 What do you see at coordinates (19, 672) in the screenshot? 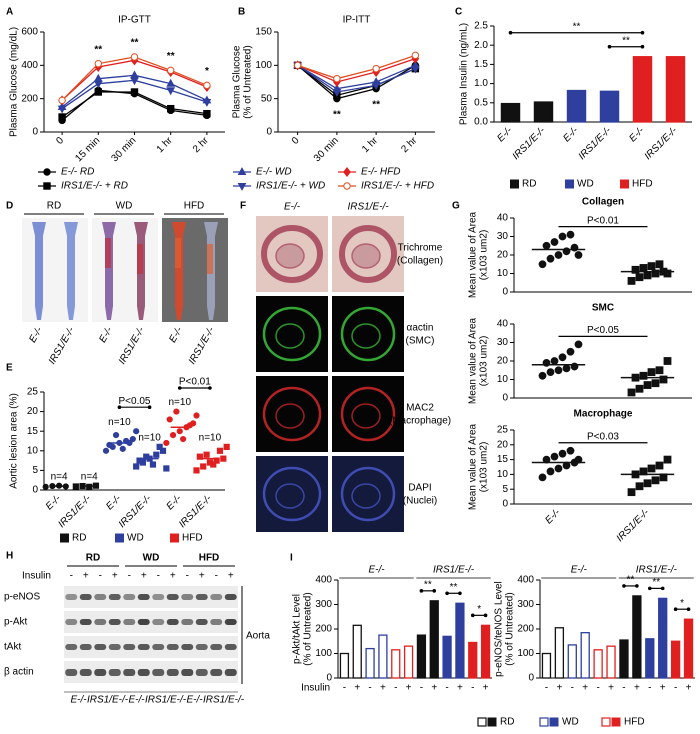
I see `row-label: β actin` at bounding box center [19, 672].